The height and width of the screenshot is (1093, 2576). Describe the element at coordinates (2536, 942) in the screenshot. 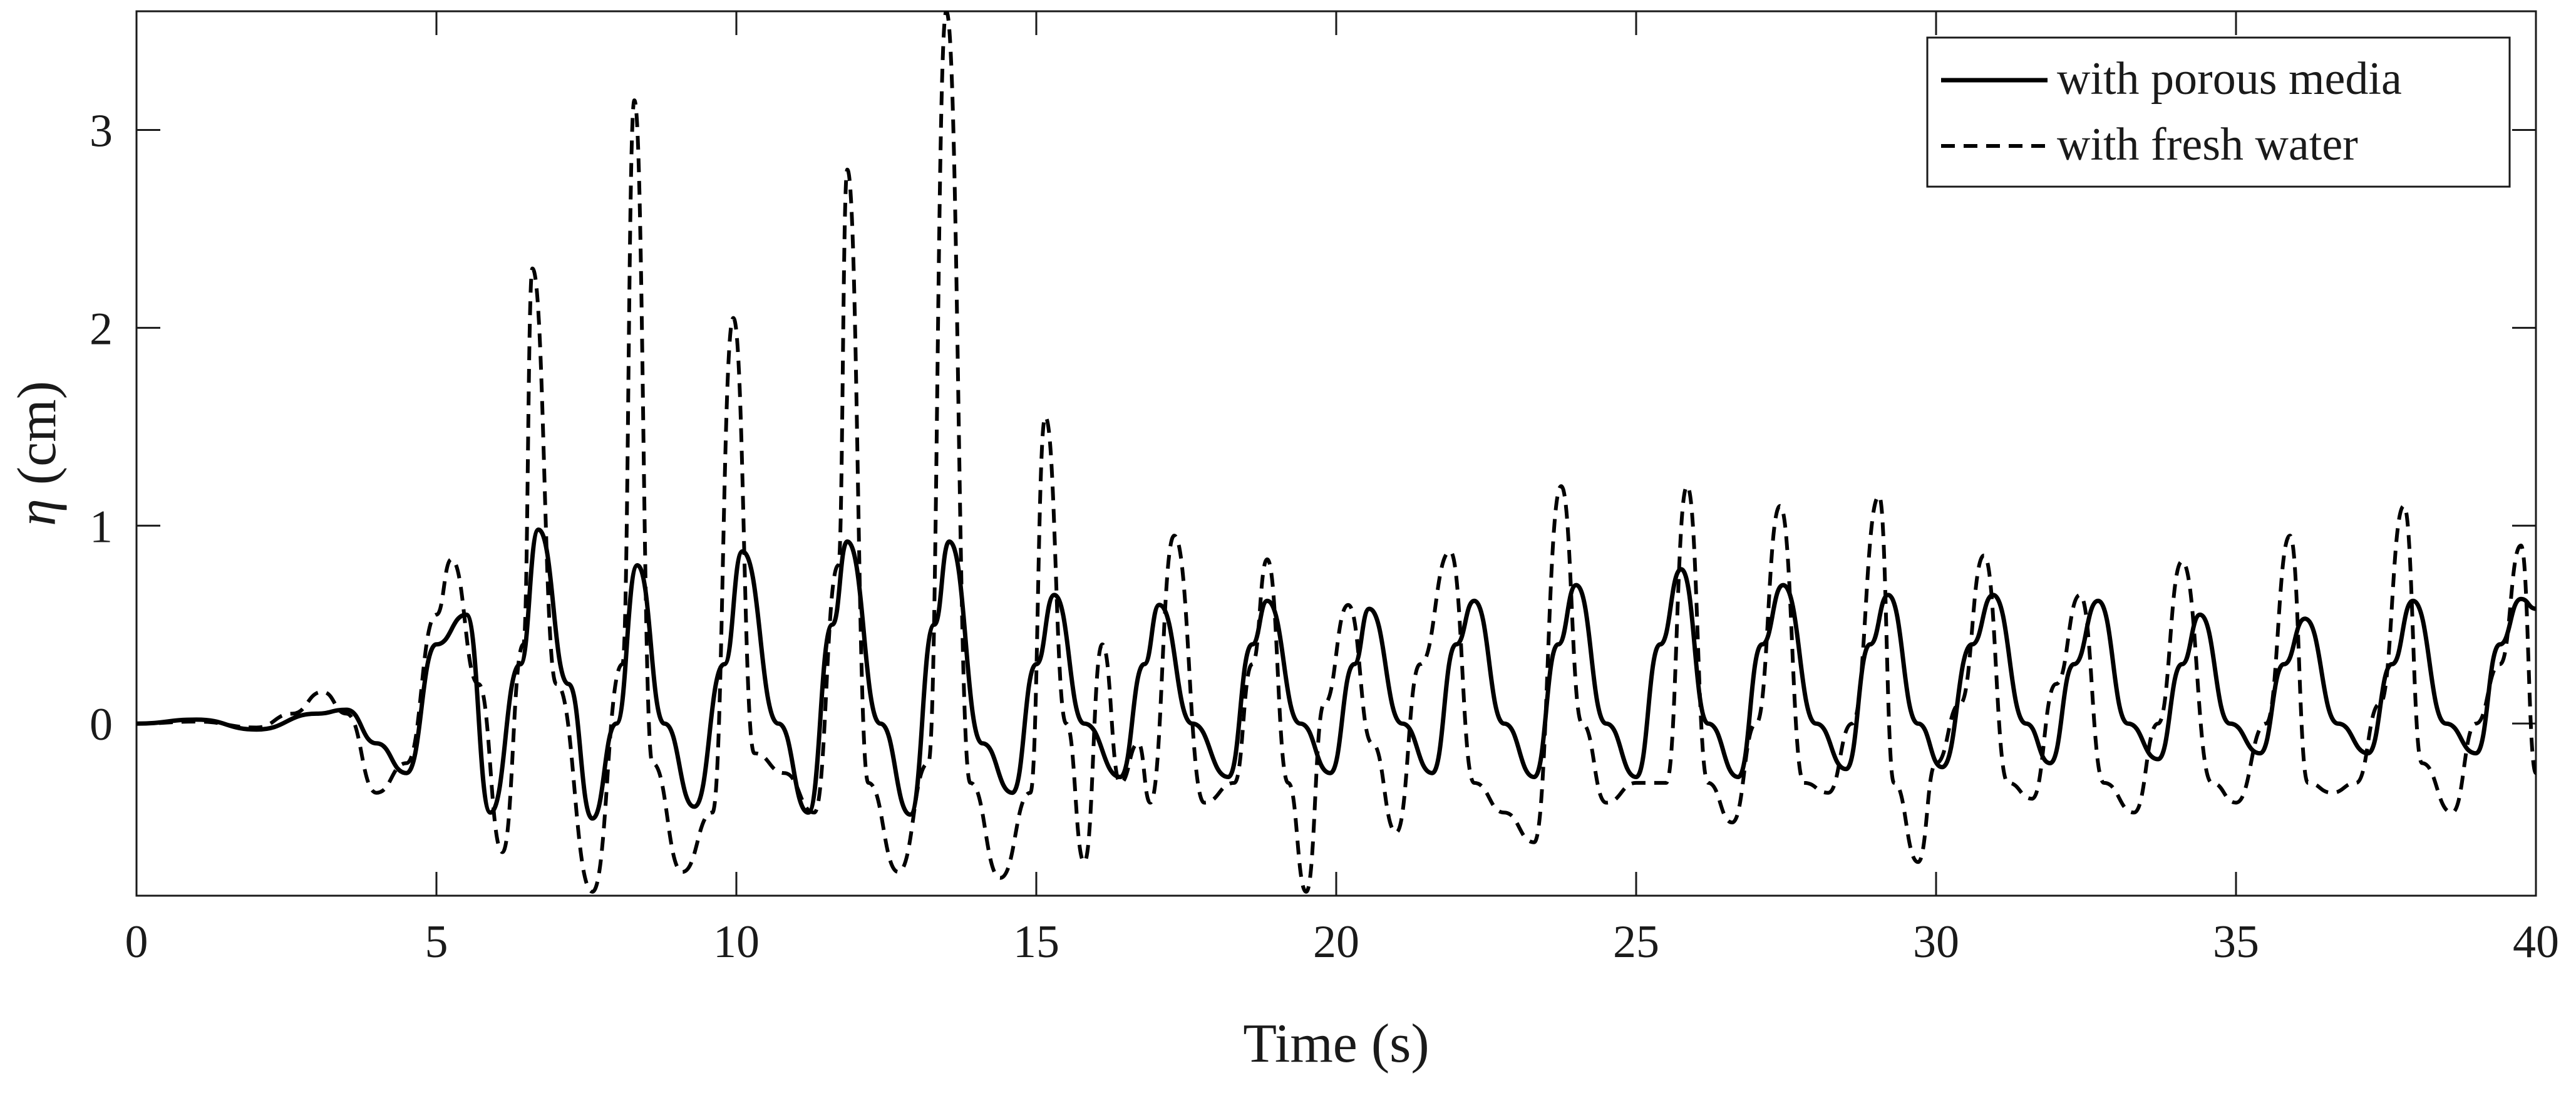

I see `x-tick-label: 40` at that location.